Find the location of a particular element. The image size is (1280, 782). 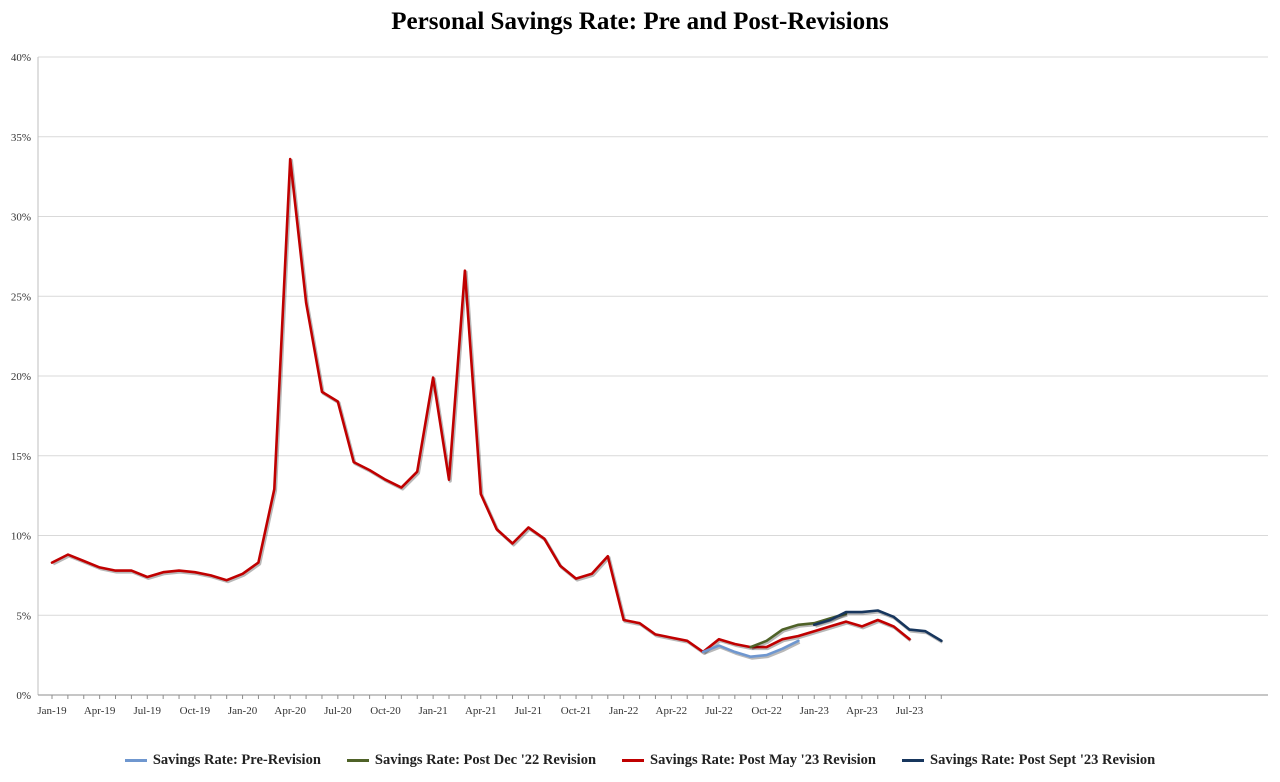

legend-item-post-dec-22: Savings Rate: Post Dec '22 Revision is located at coordinates (471, 760).